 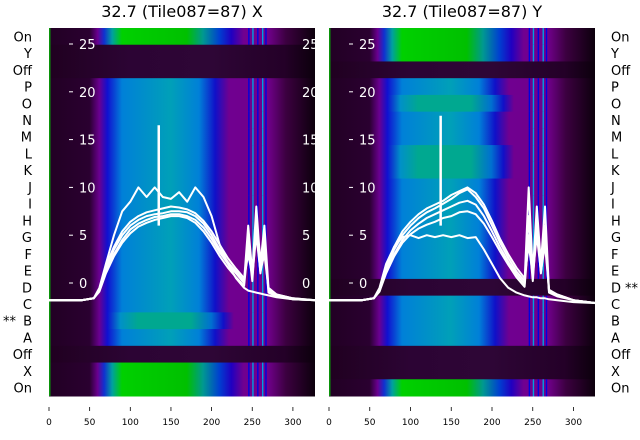 I want to click on row-label: D, so click(x=27, y=288).